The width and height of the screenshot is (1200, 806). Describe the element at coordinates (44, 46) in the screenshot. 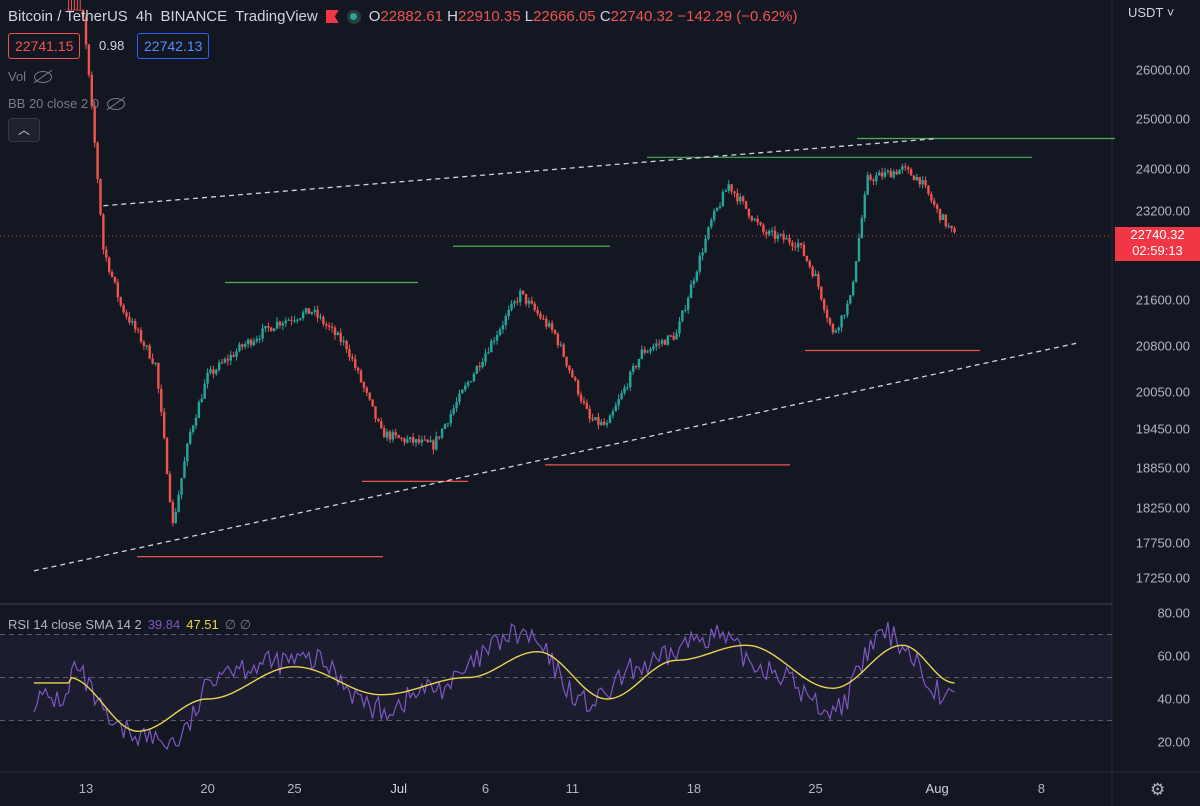

I see `sell-button: 22741.15` at that location.